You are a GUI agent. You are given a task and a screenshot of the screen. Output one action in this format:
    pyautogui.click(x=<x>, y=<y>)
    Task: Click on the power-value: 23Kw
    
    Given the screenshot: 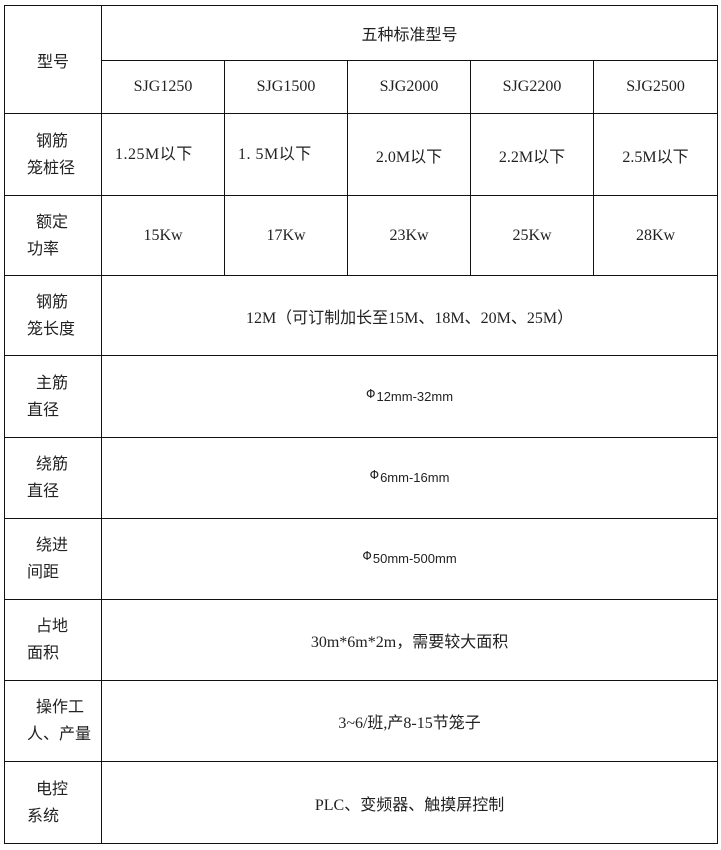 What is the action you would take?
    pyautogui.click(x=409, y=235)
    